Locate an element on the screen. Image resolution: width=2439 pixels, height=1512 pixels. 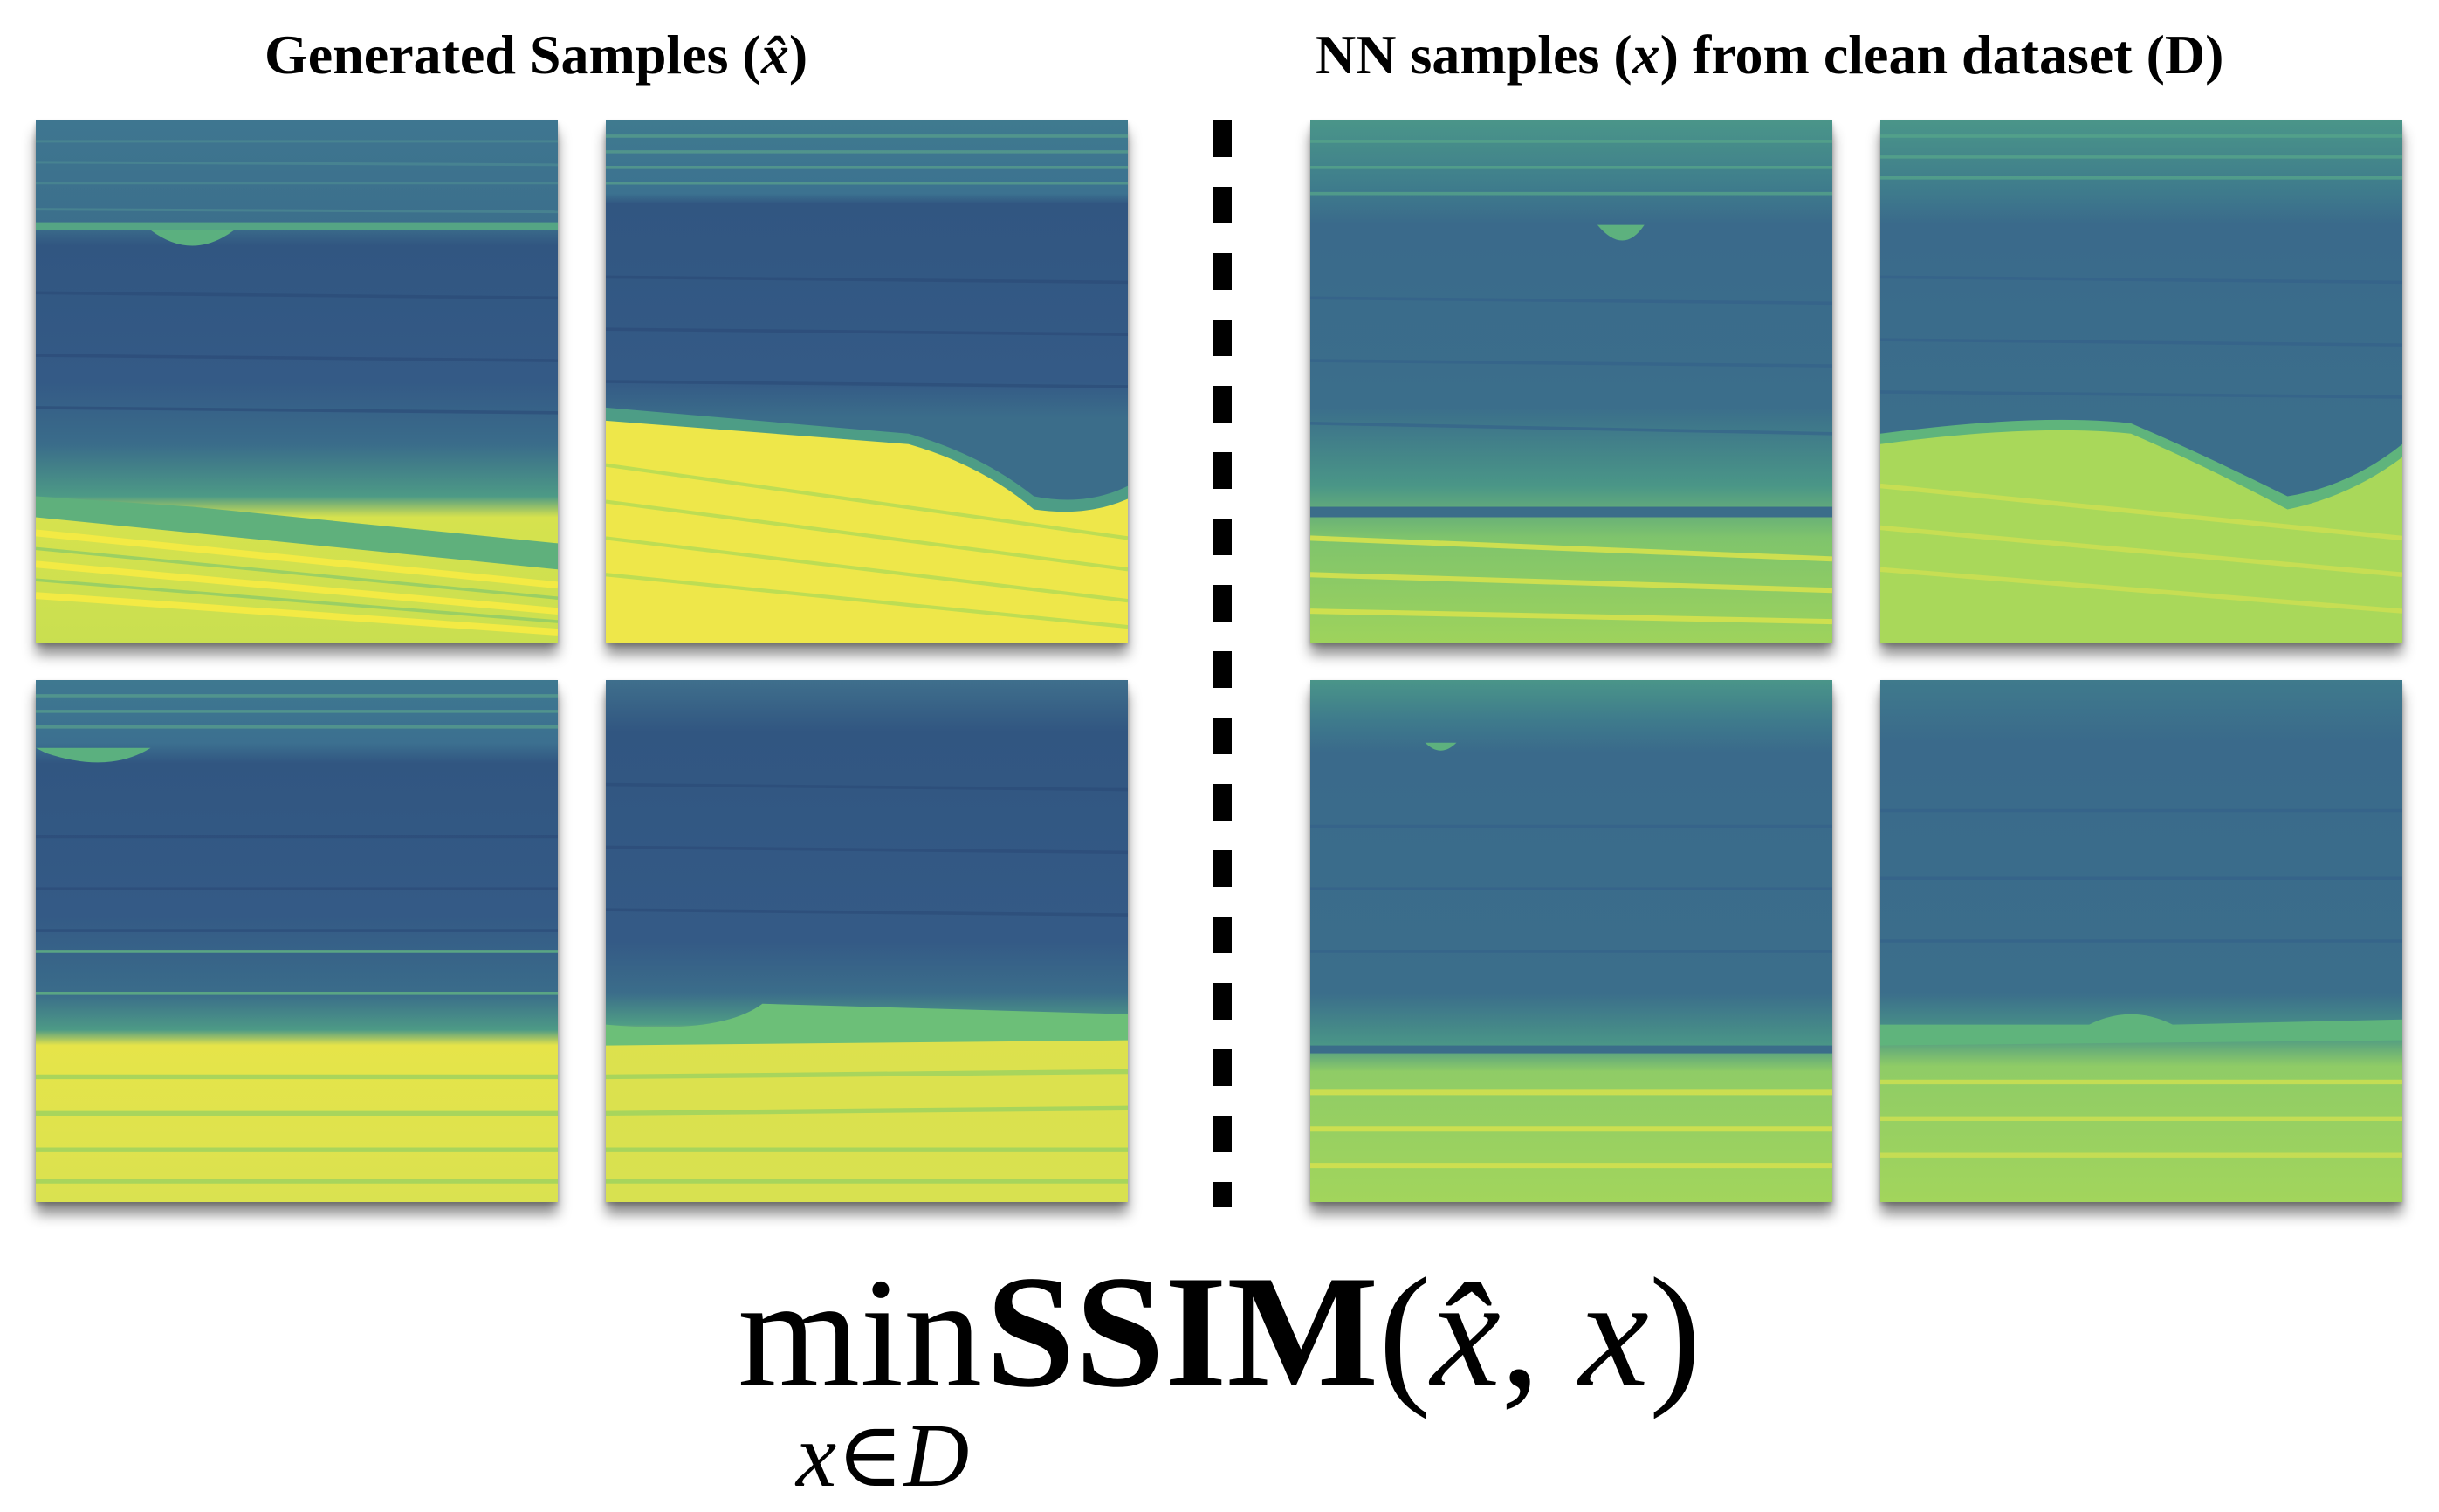
ssim-operator: SSIM is located at coordinates (1182, 1331).